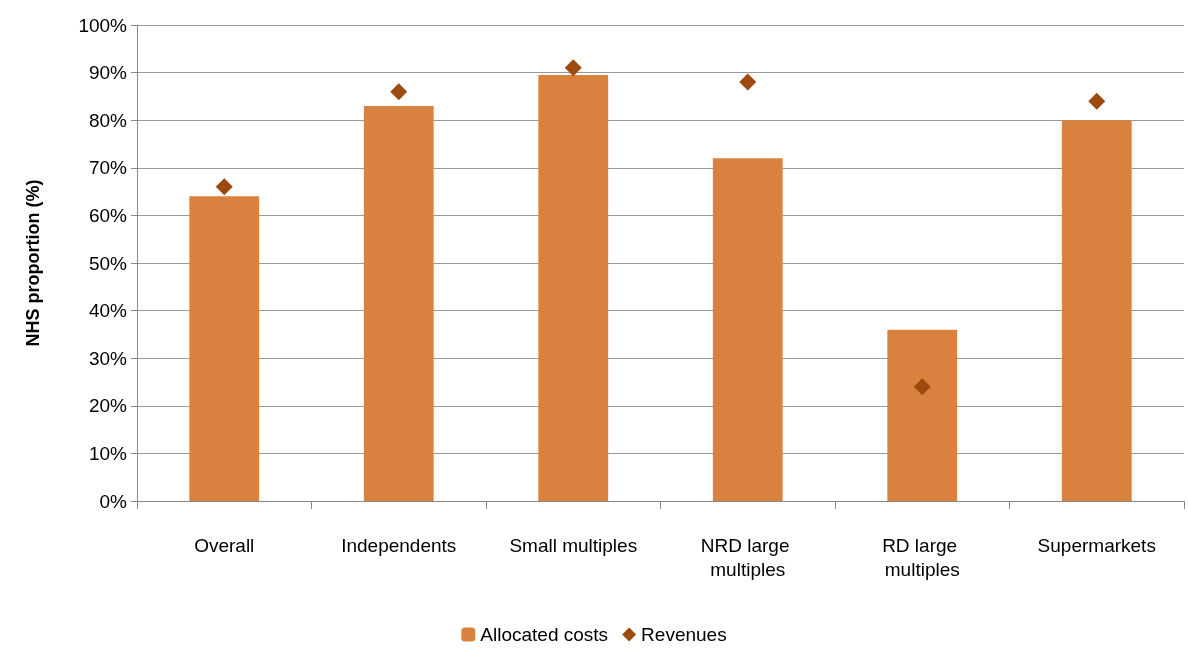  Describe the element at coordinates (399, 545) in the screenshot. I see `x-tick-label: Independents` at that location.